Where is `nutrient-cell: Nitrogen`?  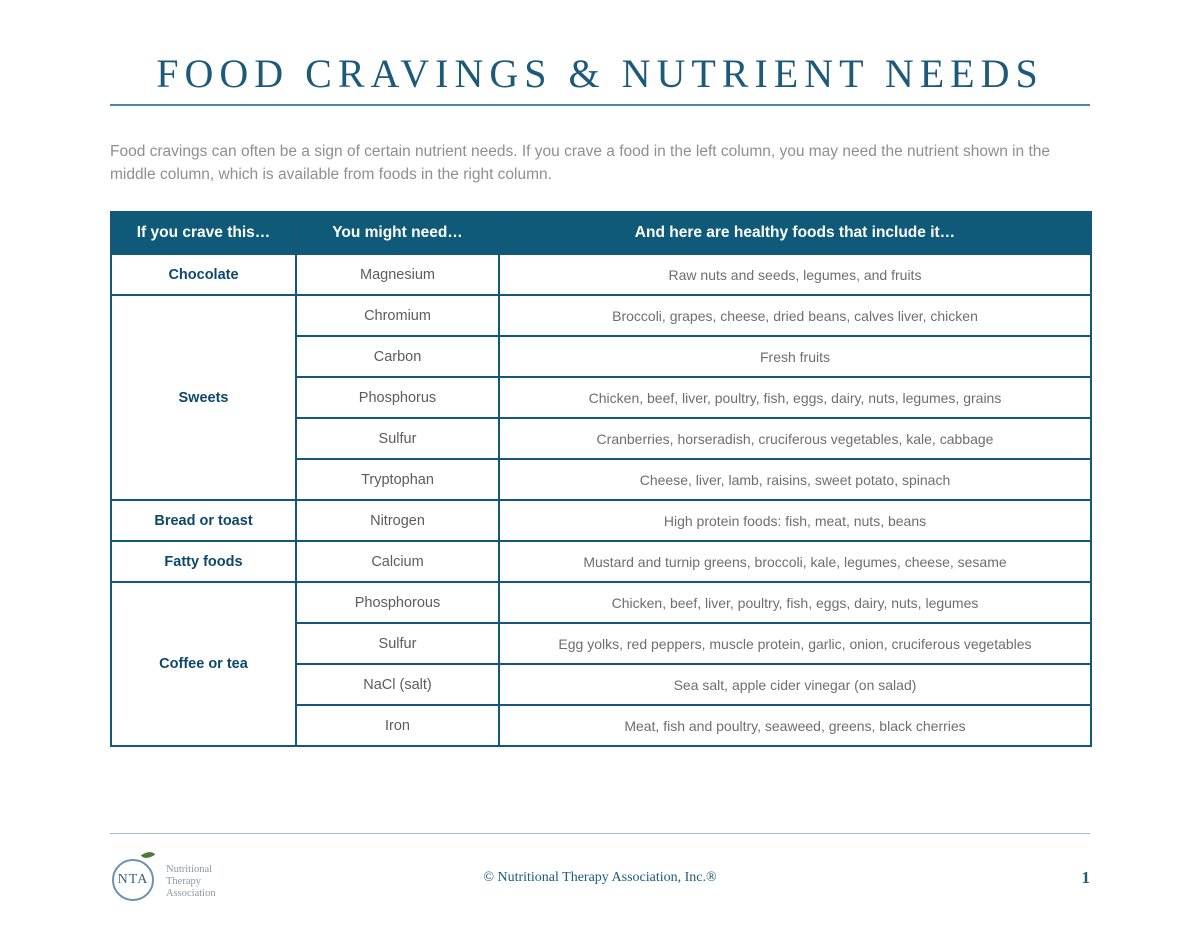
nutrient-cell: Nitrogen is located at coordinates (397, 520).